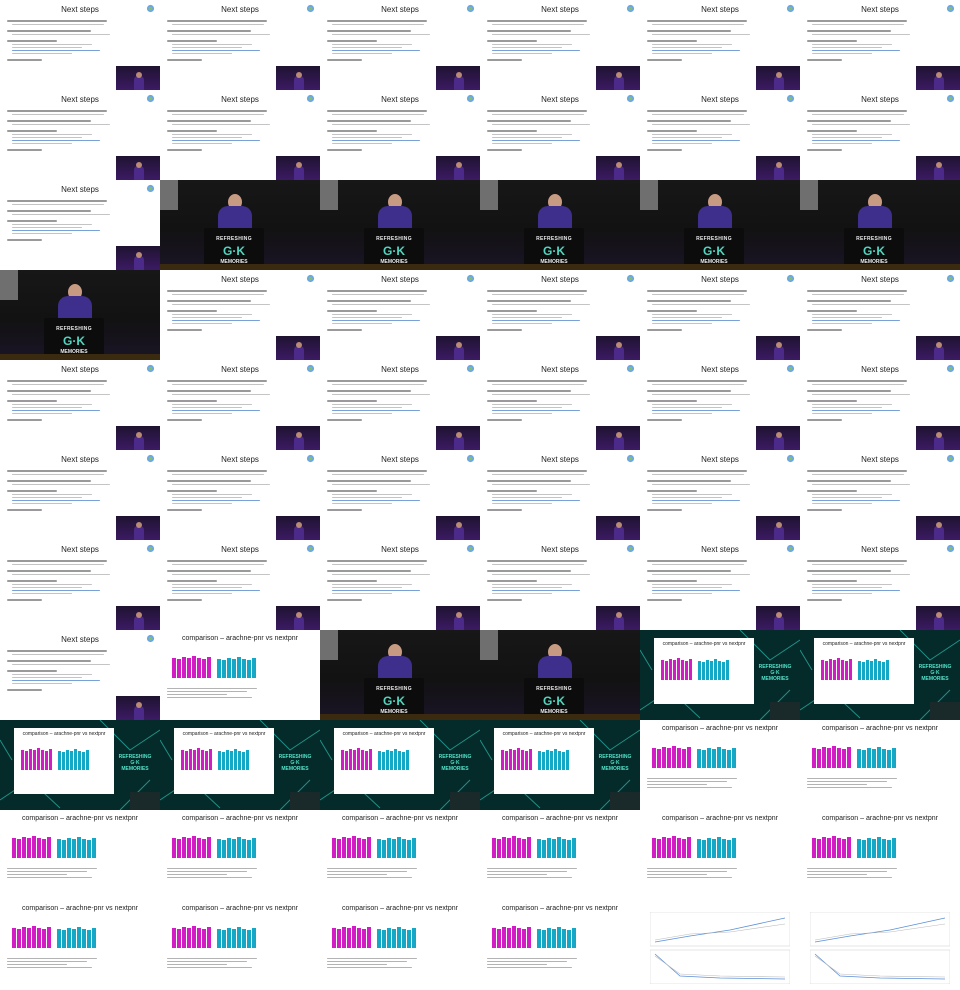 This screenshot has height=990, width=960. Describe the element at coordinates (310, 98) in the screenshot. I see `logo-icon` at that location.